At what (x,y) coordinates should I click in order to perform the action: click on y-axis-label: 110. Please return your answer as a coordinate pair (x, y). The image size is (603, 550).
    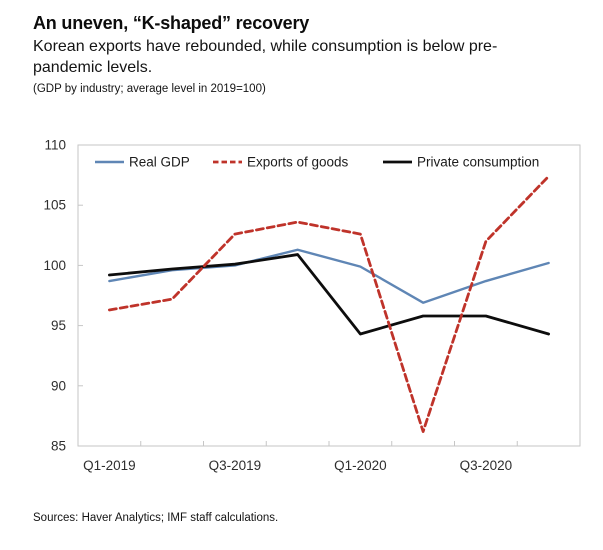
    Looking at the image, I should click on (55, 145).